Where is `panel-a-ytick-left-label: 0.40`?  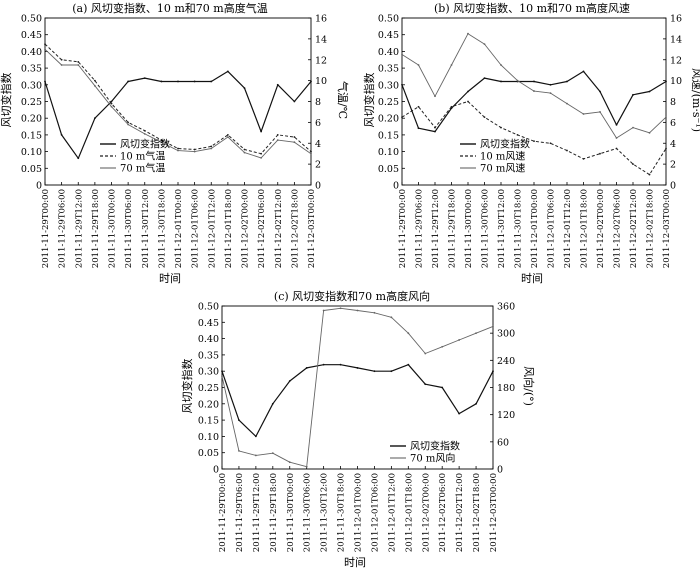 panel-a-ytick-left-label: 0.40 is located at coordinates (31, 52).